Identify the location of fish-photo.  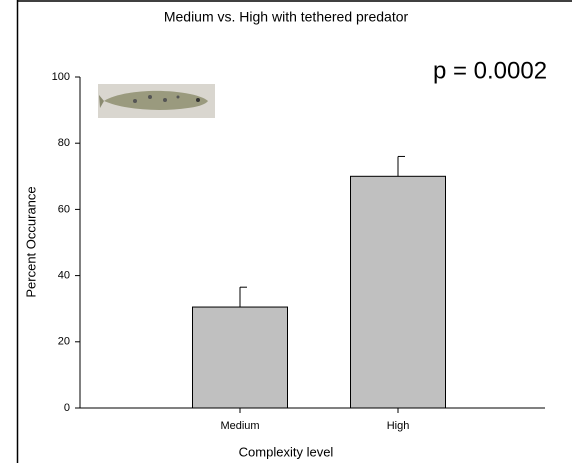
(156, 101).